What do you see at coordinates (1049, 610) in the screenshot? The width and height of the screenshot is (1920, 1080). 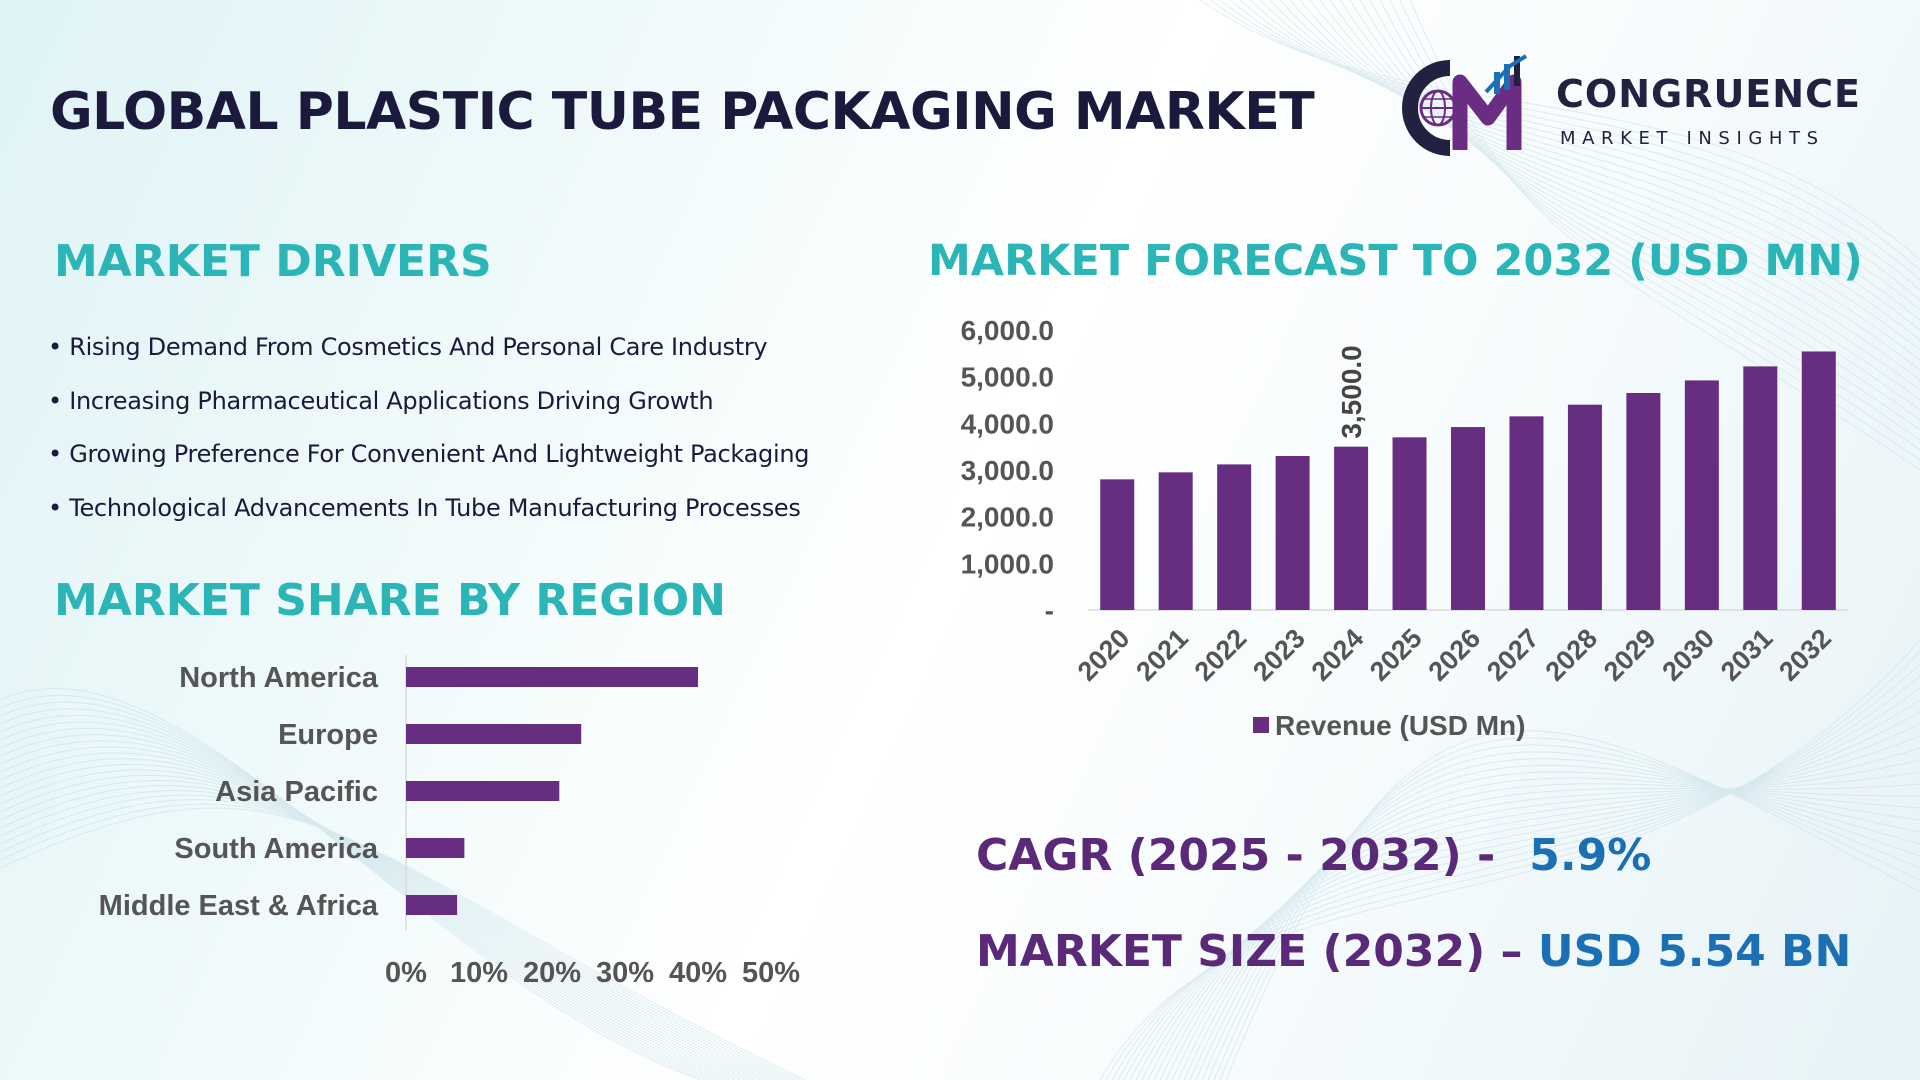 I see `y-tick-label: -` at bounding box center [1049, 610].